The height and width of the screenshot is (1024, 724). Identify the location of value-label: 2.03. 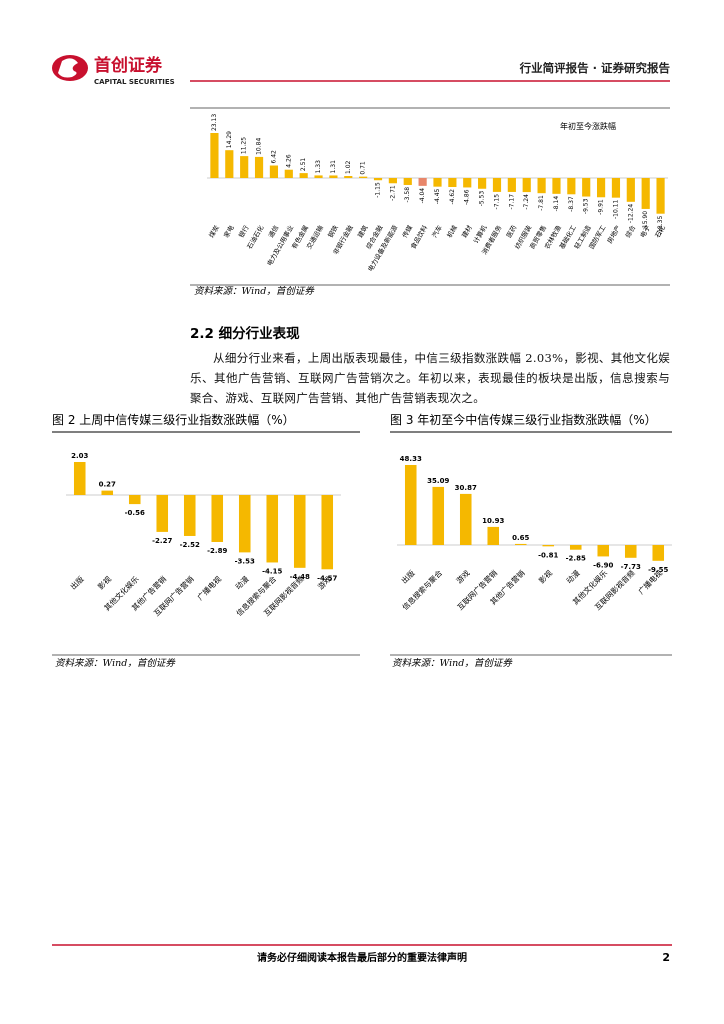
(79, 456).